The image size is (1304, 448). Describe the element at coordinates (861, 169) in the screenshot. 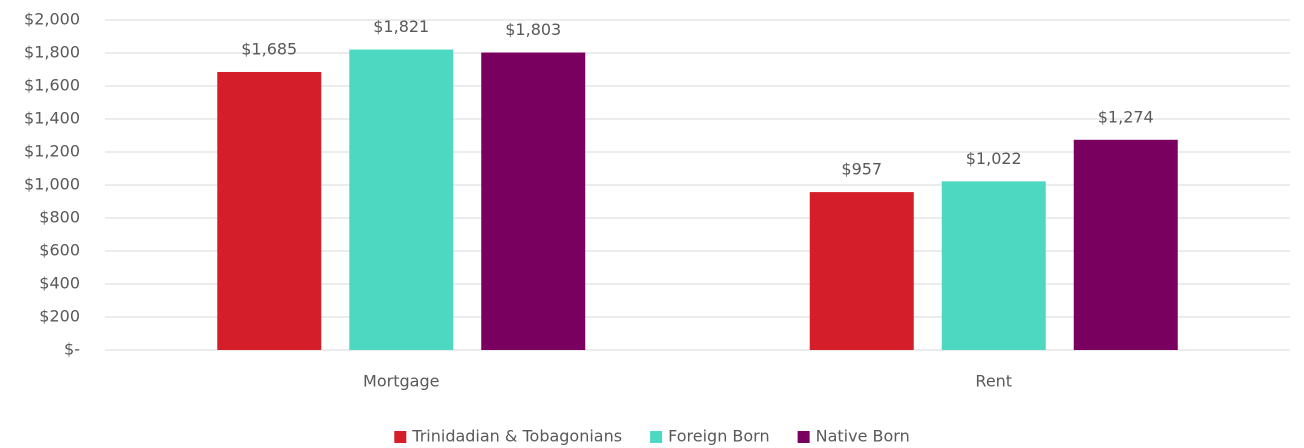

I see `data-label: $957` at that location.